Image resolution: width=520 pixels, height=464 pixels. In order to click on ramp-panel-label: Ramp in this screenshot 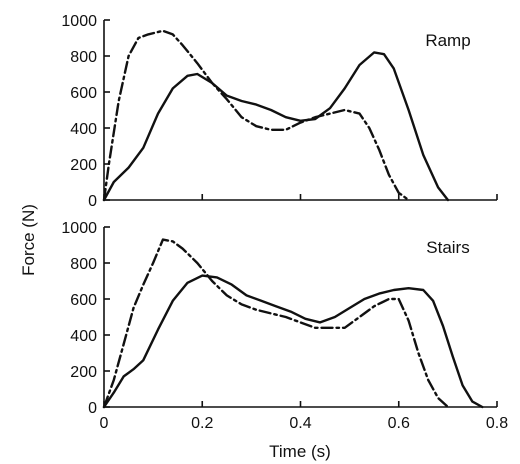, I will do `click(447, 40)`.